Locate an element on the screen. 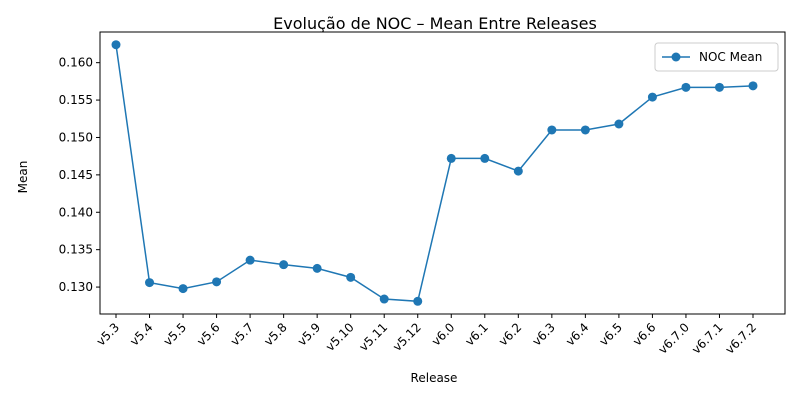 The height and width of the screenshot is (400, 800). legend: NOC Mean is located at coordinates (716, 57).